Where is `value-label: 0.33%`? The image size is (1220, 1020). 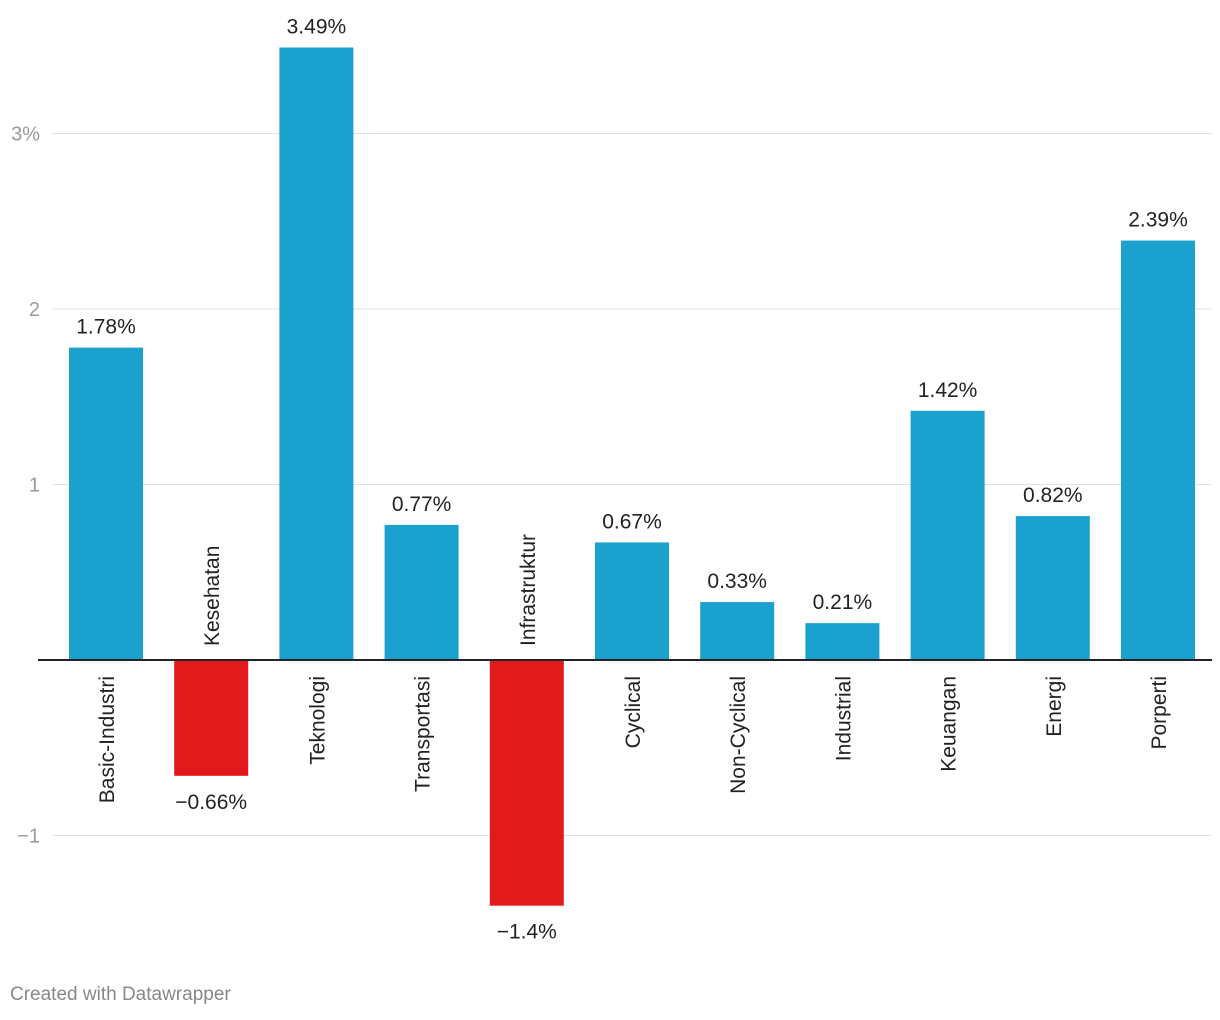
value-label: 0.33% is located at coordinates (737, 581).